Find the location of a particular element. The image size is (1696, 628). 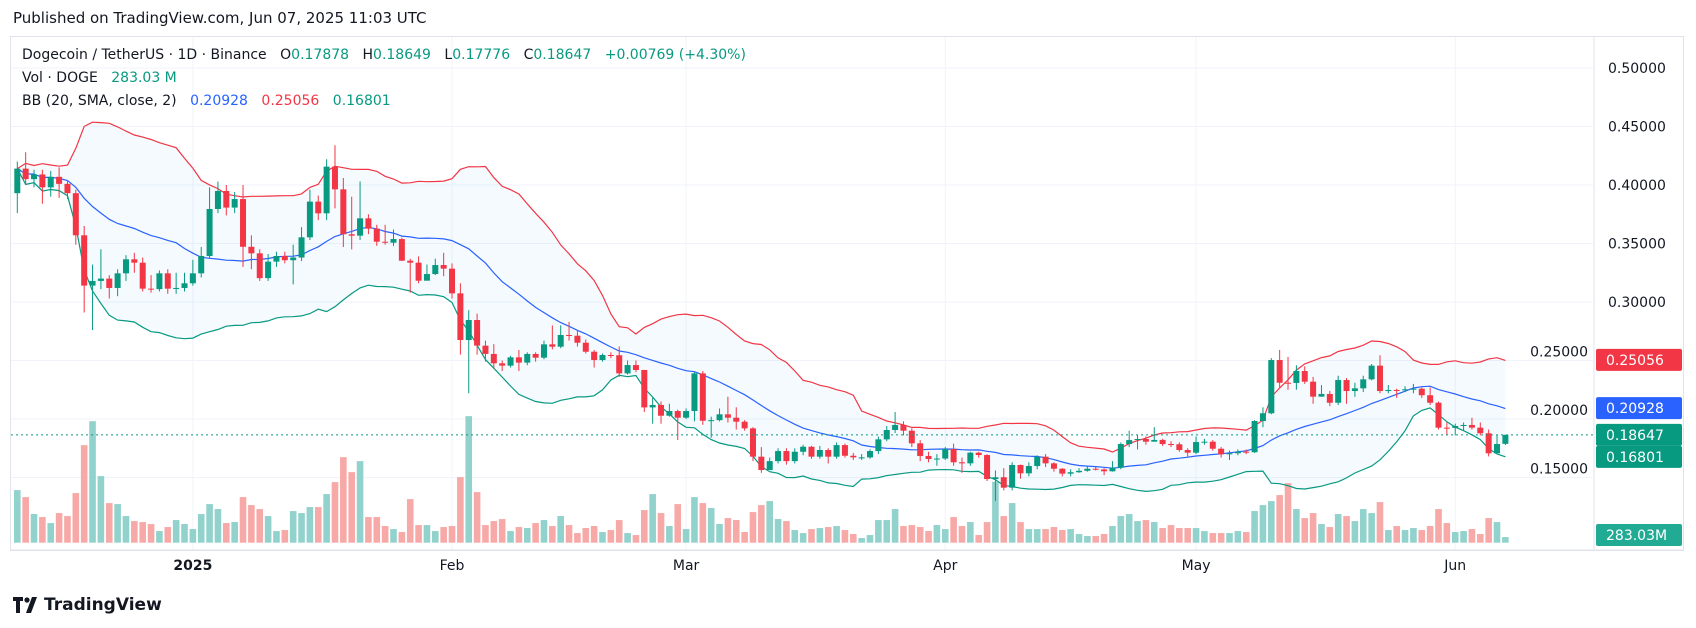

symbol-title: Dogecoin / TetherUS · 1D · Binance is located at coordinates (144, 55).